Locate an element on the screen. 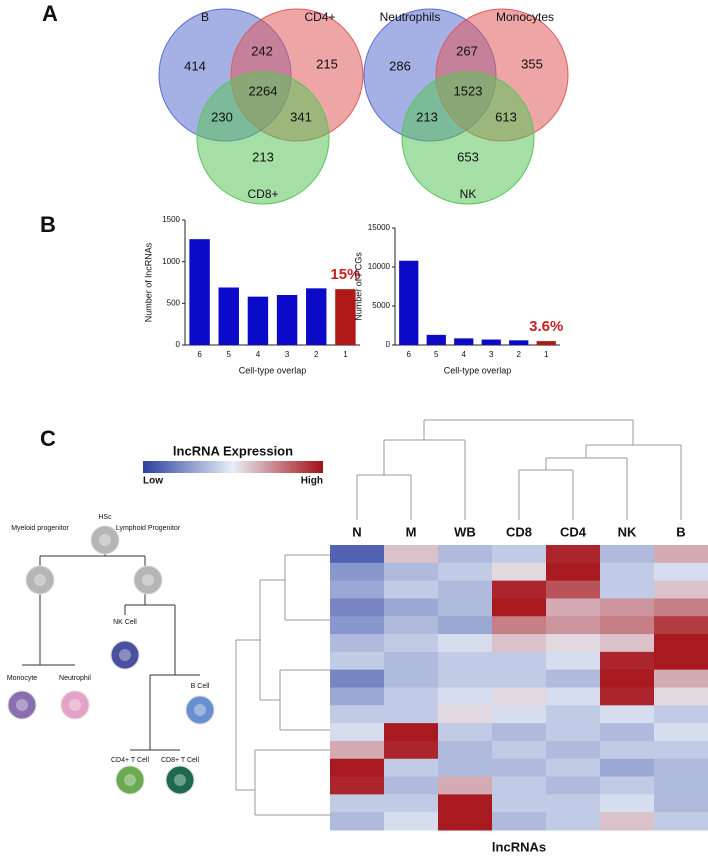 This screenshot has width=708, height=864. x-tick-label: 3 is located at coordinates (287, 354).